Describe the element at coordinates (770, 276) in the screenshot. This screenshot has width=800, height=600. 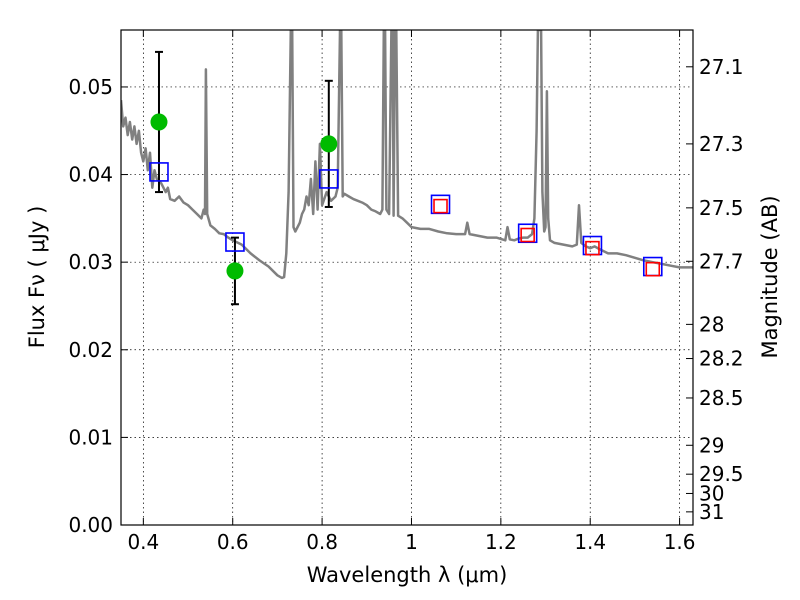
I see `y2-axis-title: Magnitude (AB)` at that location.